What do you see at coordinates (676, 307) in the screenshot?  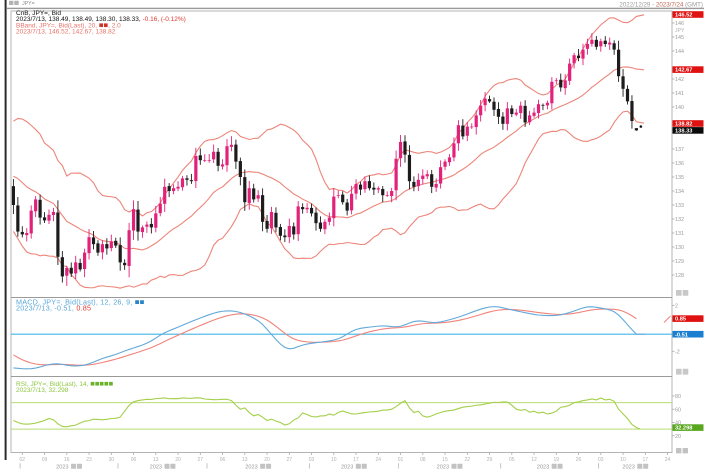 I see `svg-text: 2` at bounding box center [676, 307].